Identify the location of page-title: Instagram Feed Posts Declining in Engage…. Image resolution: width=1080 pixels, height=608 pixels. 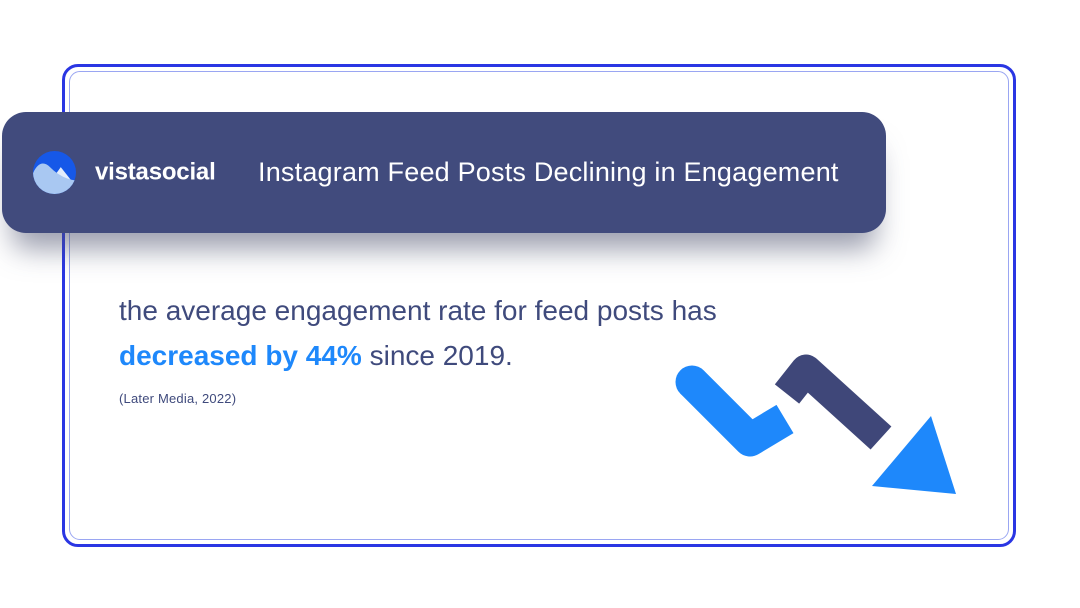
(548, 171).